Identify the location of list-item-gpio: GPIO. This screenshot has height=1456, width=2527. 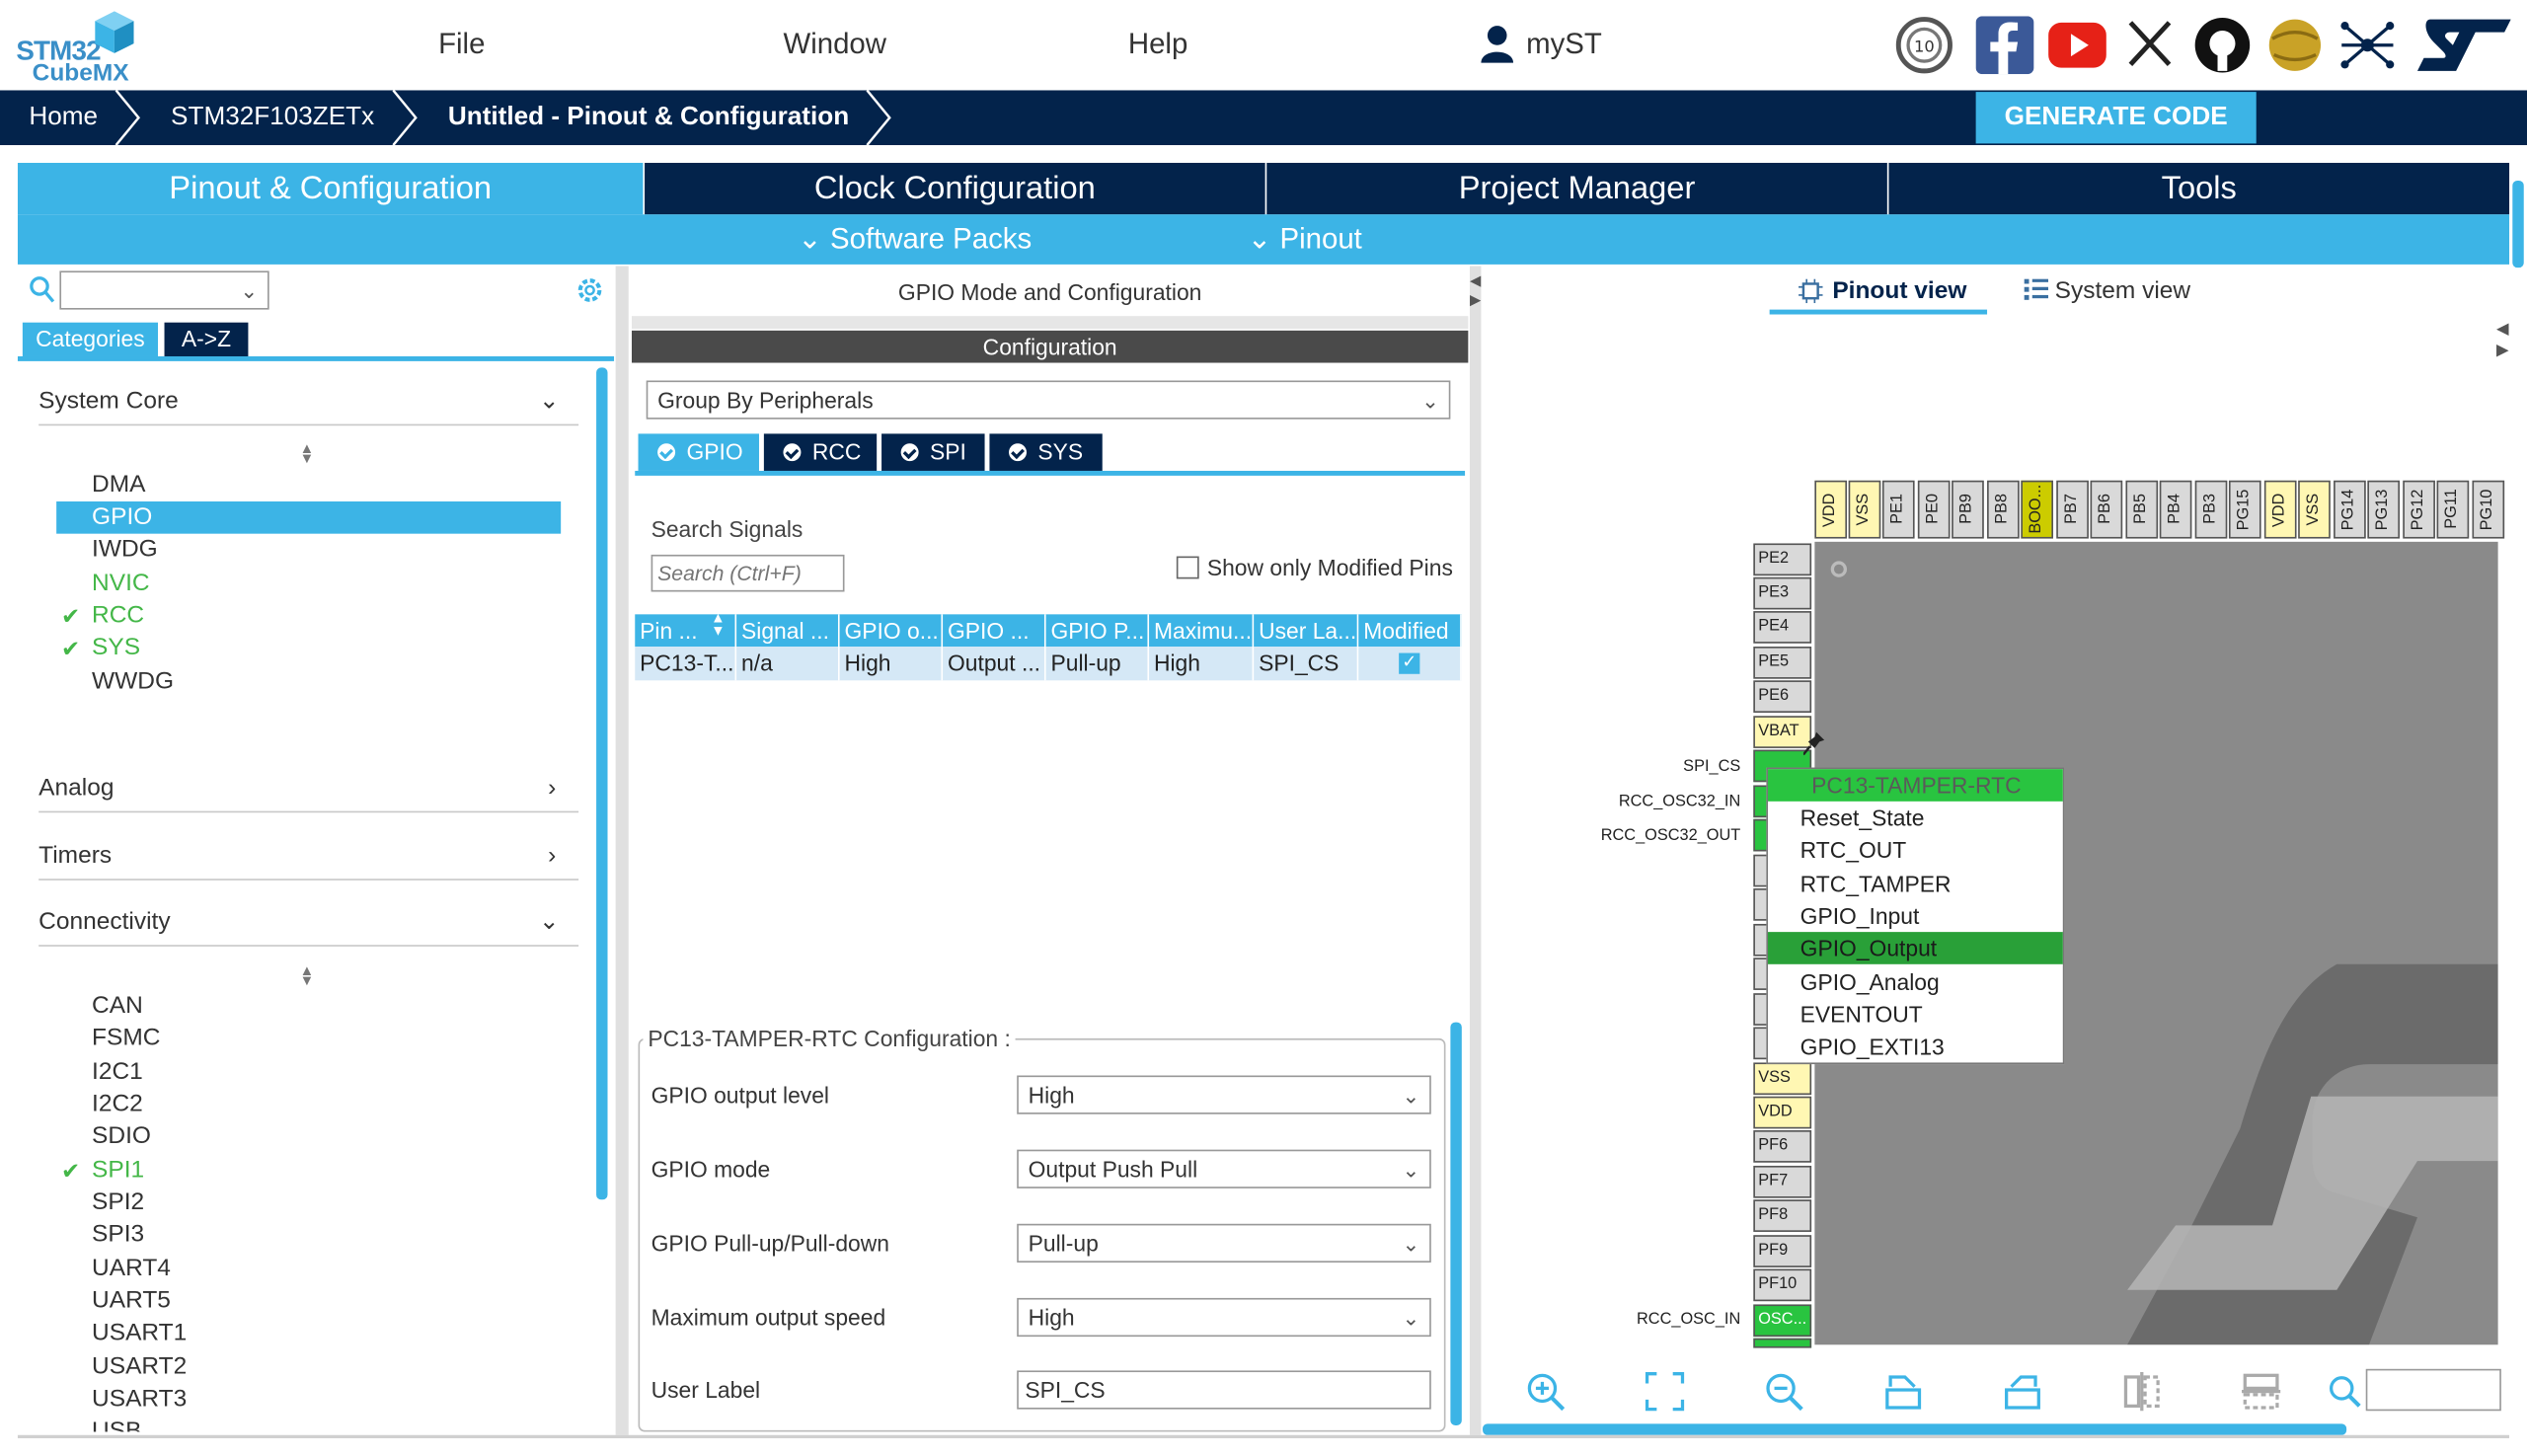
(309, 517).